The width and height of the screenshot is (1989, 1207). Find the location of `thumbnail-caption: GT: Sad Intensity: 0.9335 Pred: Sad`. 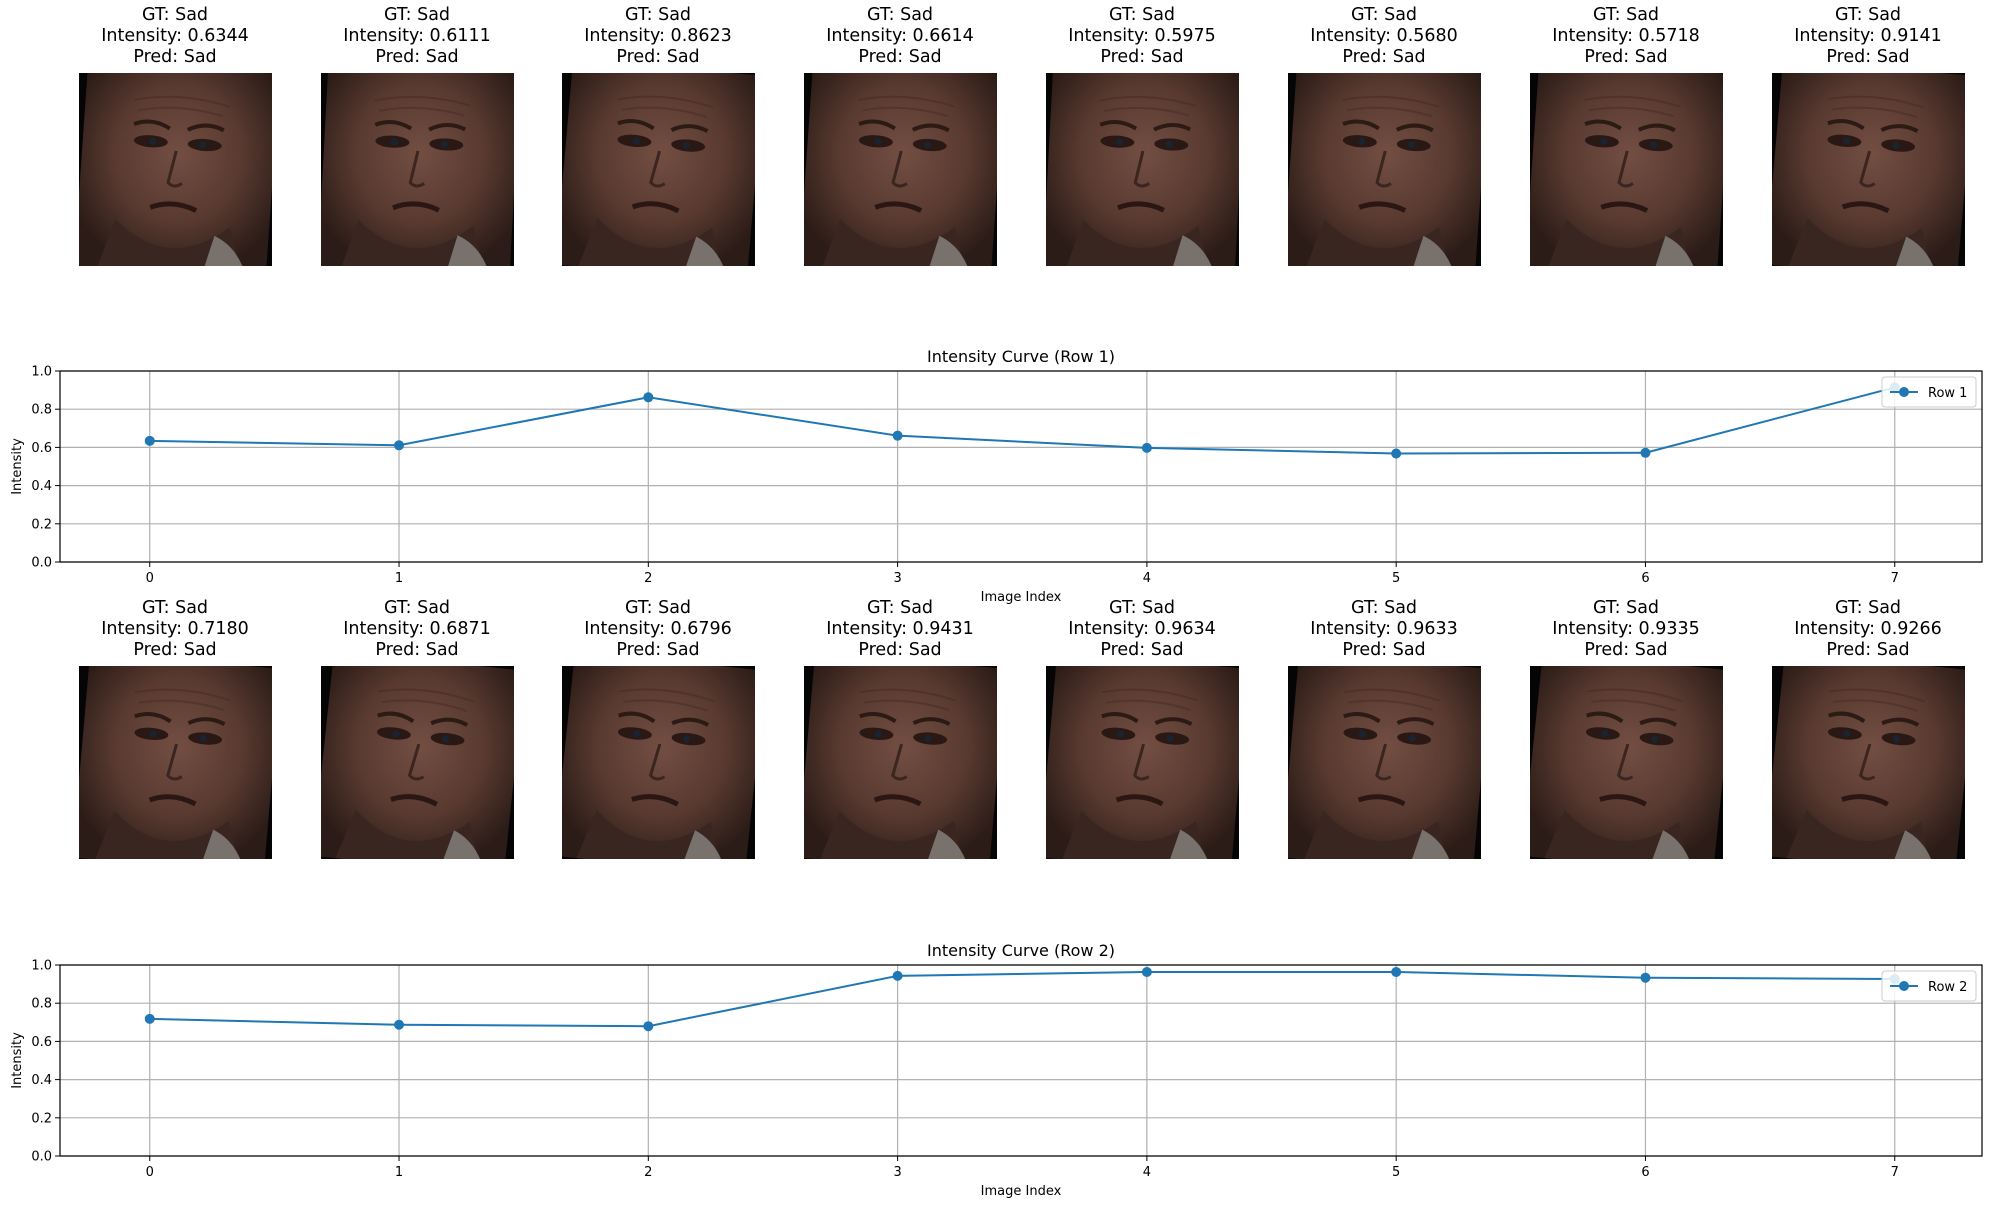

thumbnail-caption: GT: Sad Intensity: 0.9335 Pred: Sad is located at coordinates (1626, 629).